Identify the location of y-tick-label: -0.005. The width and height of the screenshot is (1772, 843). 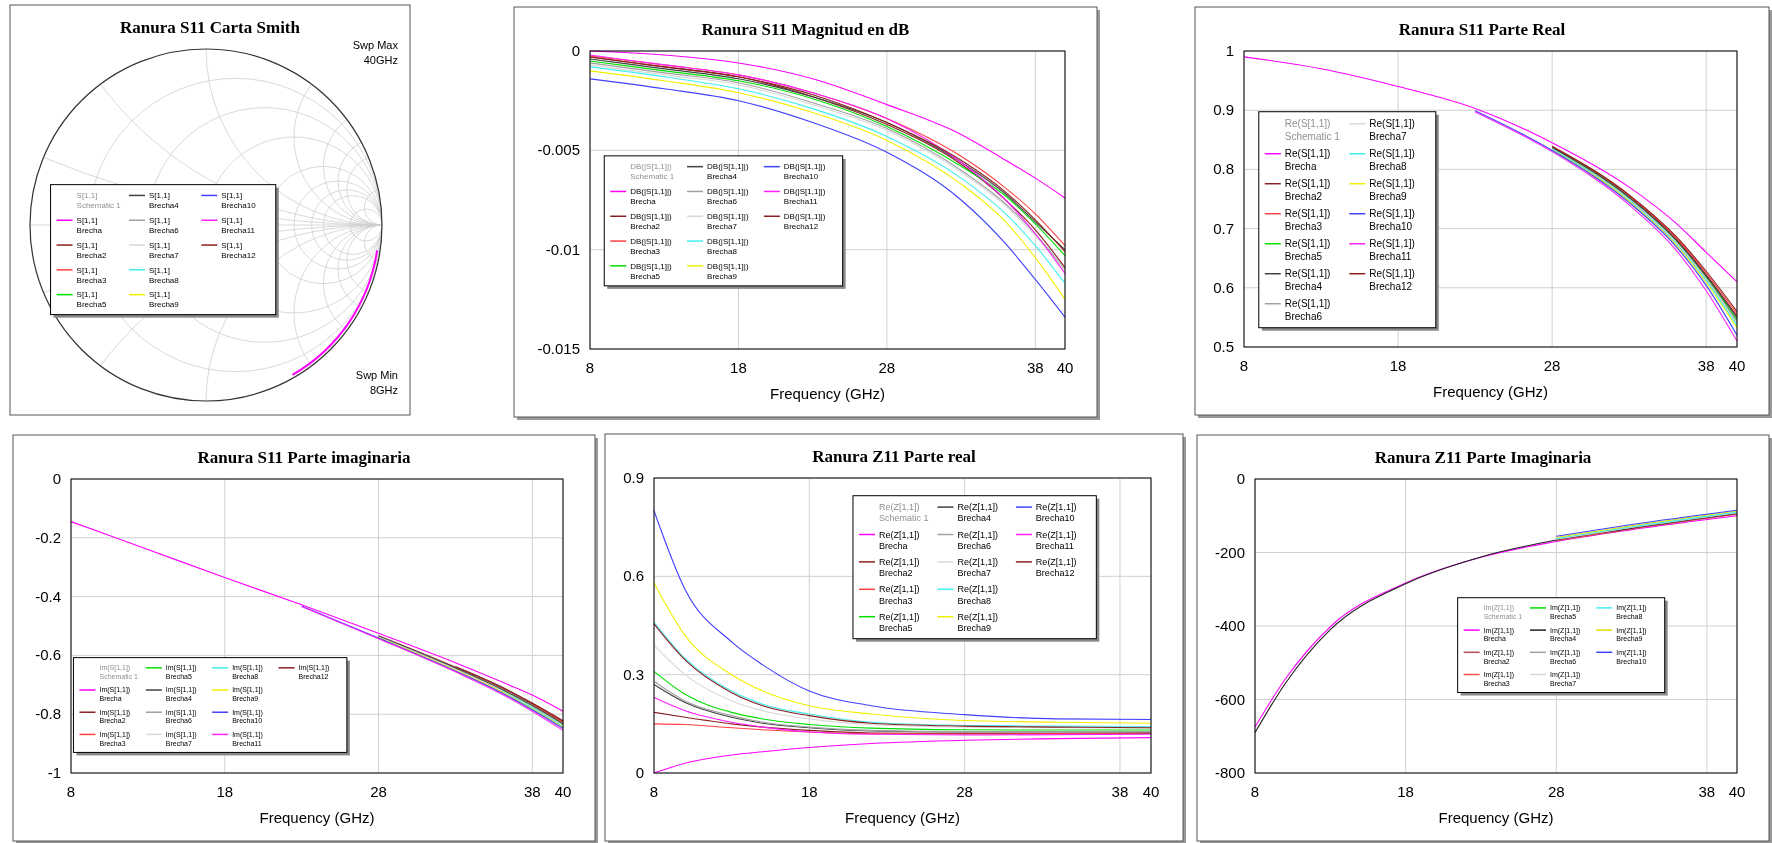
(558, 150).